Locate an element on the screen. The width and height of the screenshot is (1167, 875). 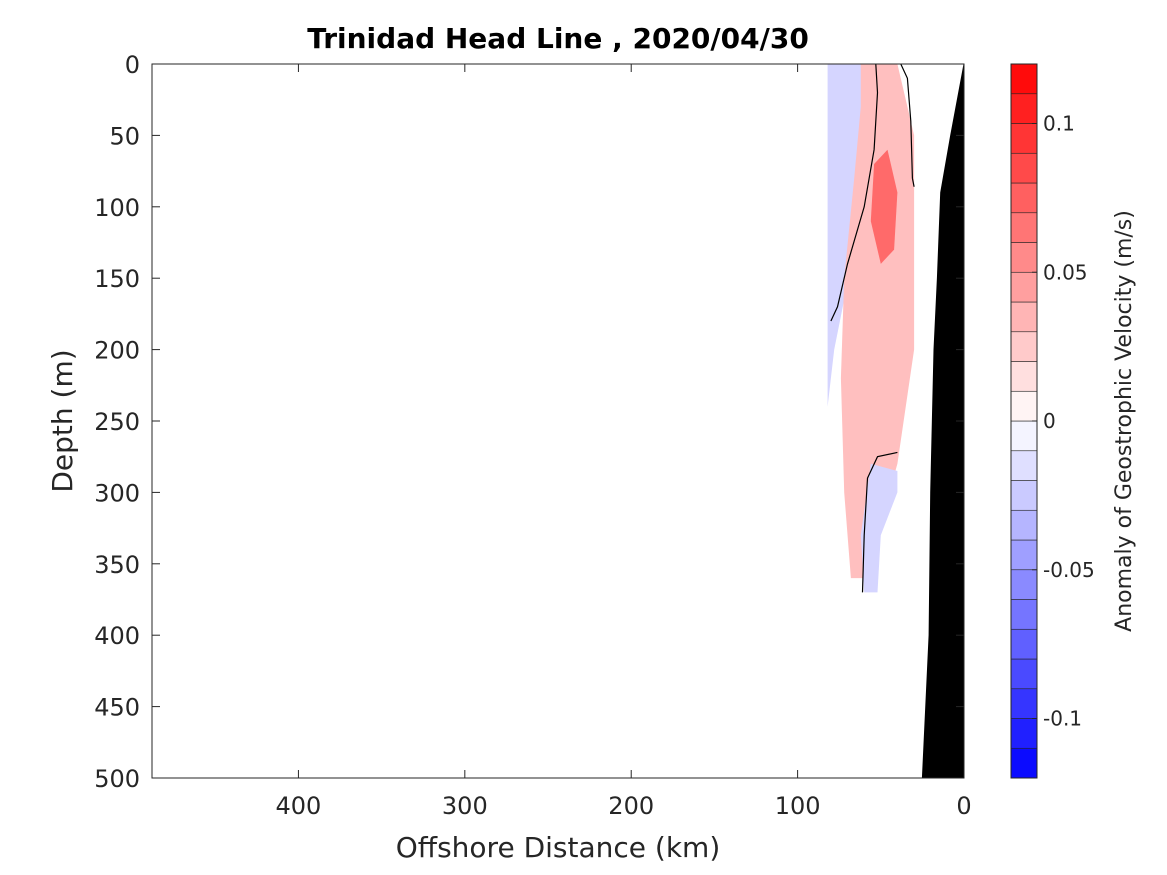
bathymetry is located at coordinates (942, 421).